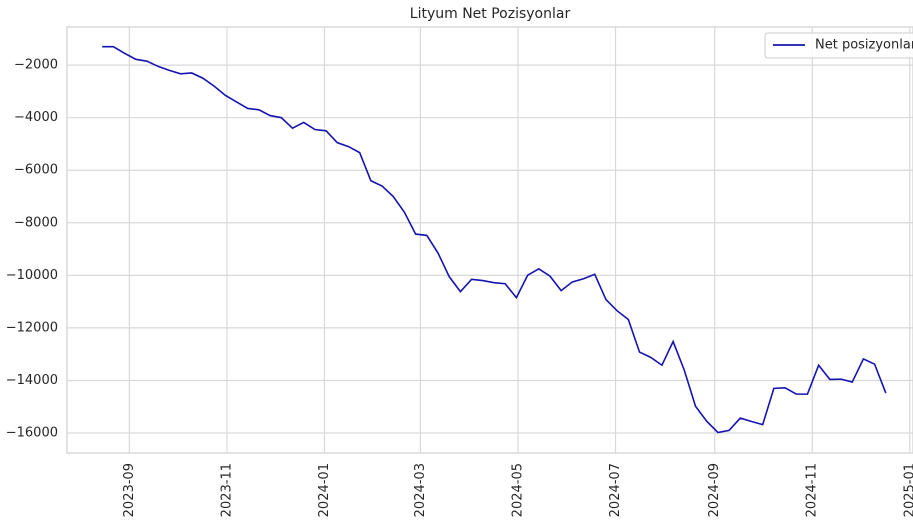 This screenshot has height=520, width=913. I want to click on x-tick-label: 2024-11, so click(812, 490).